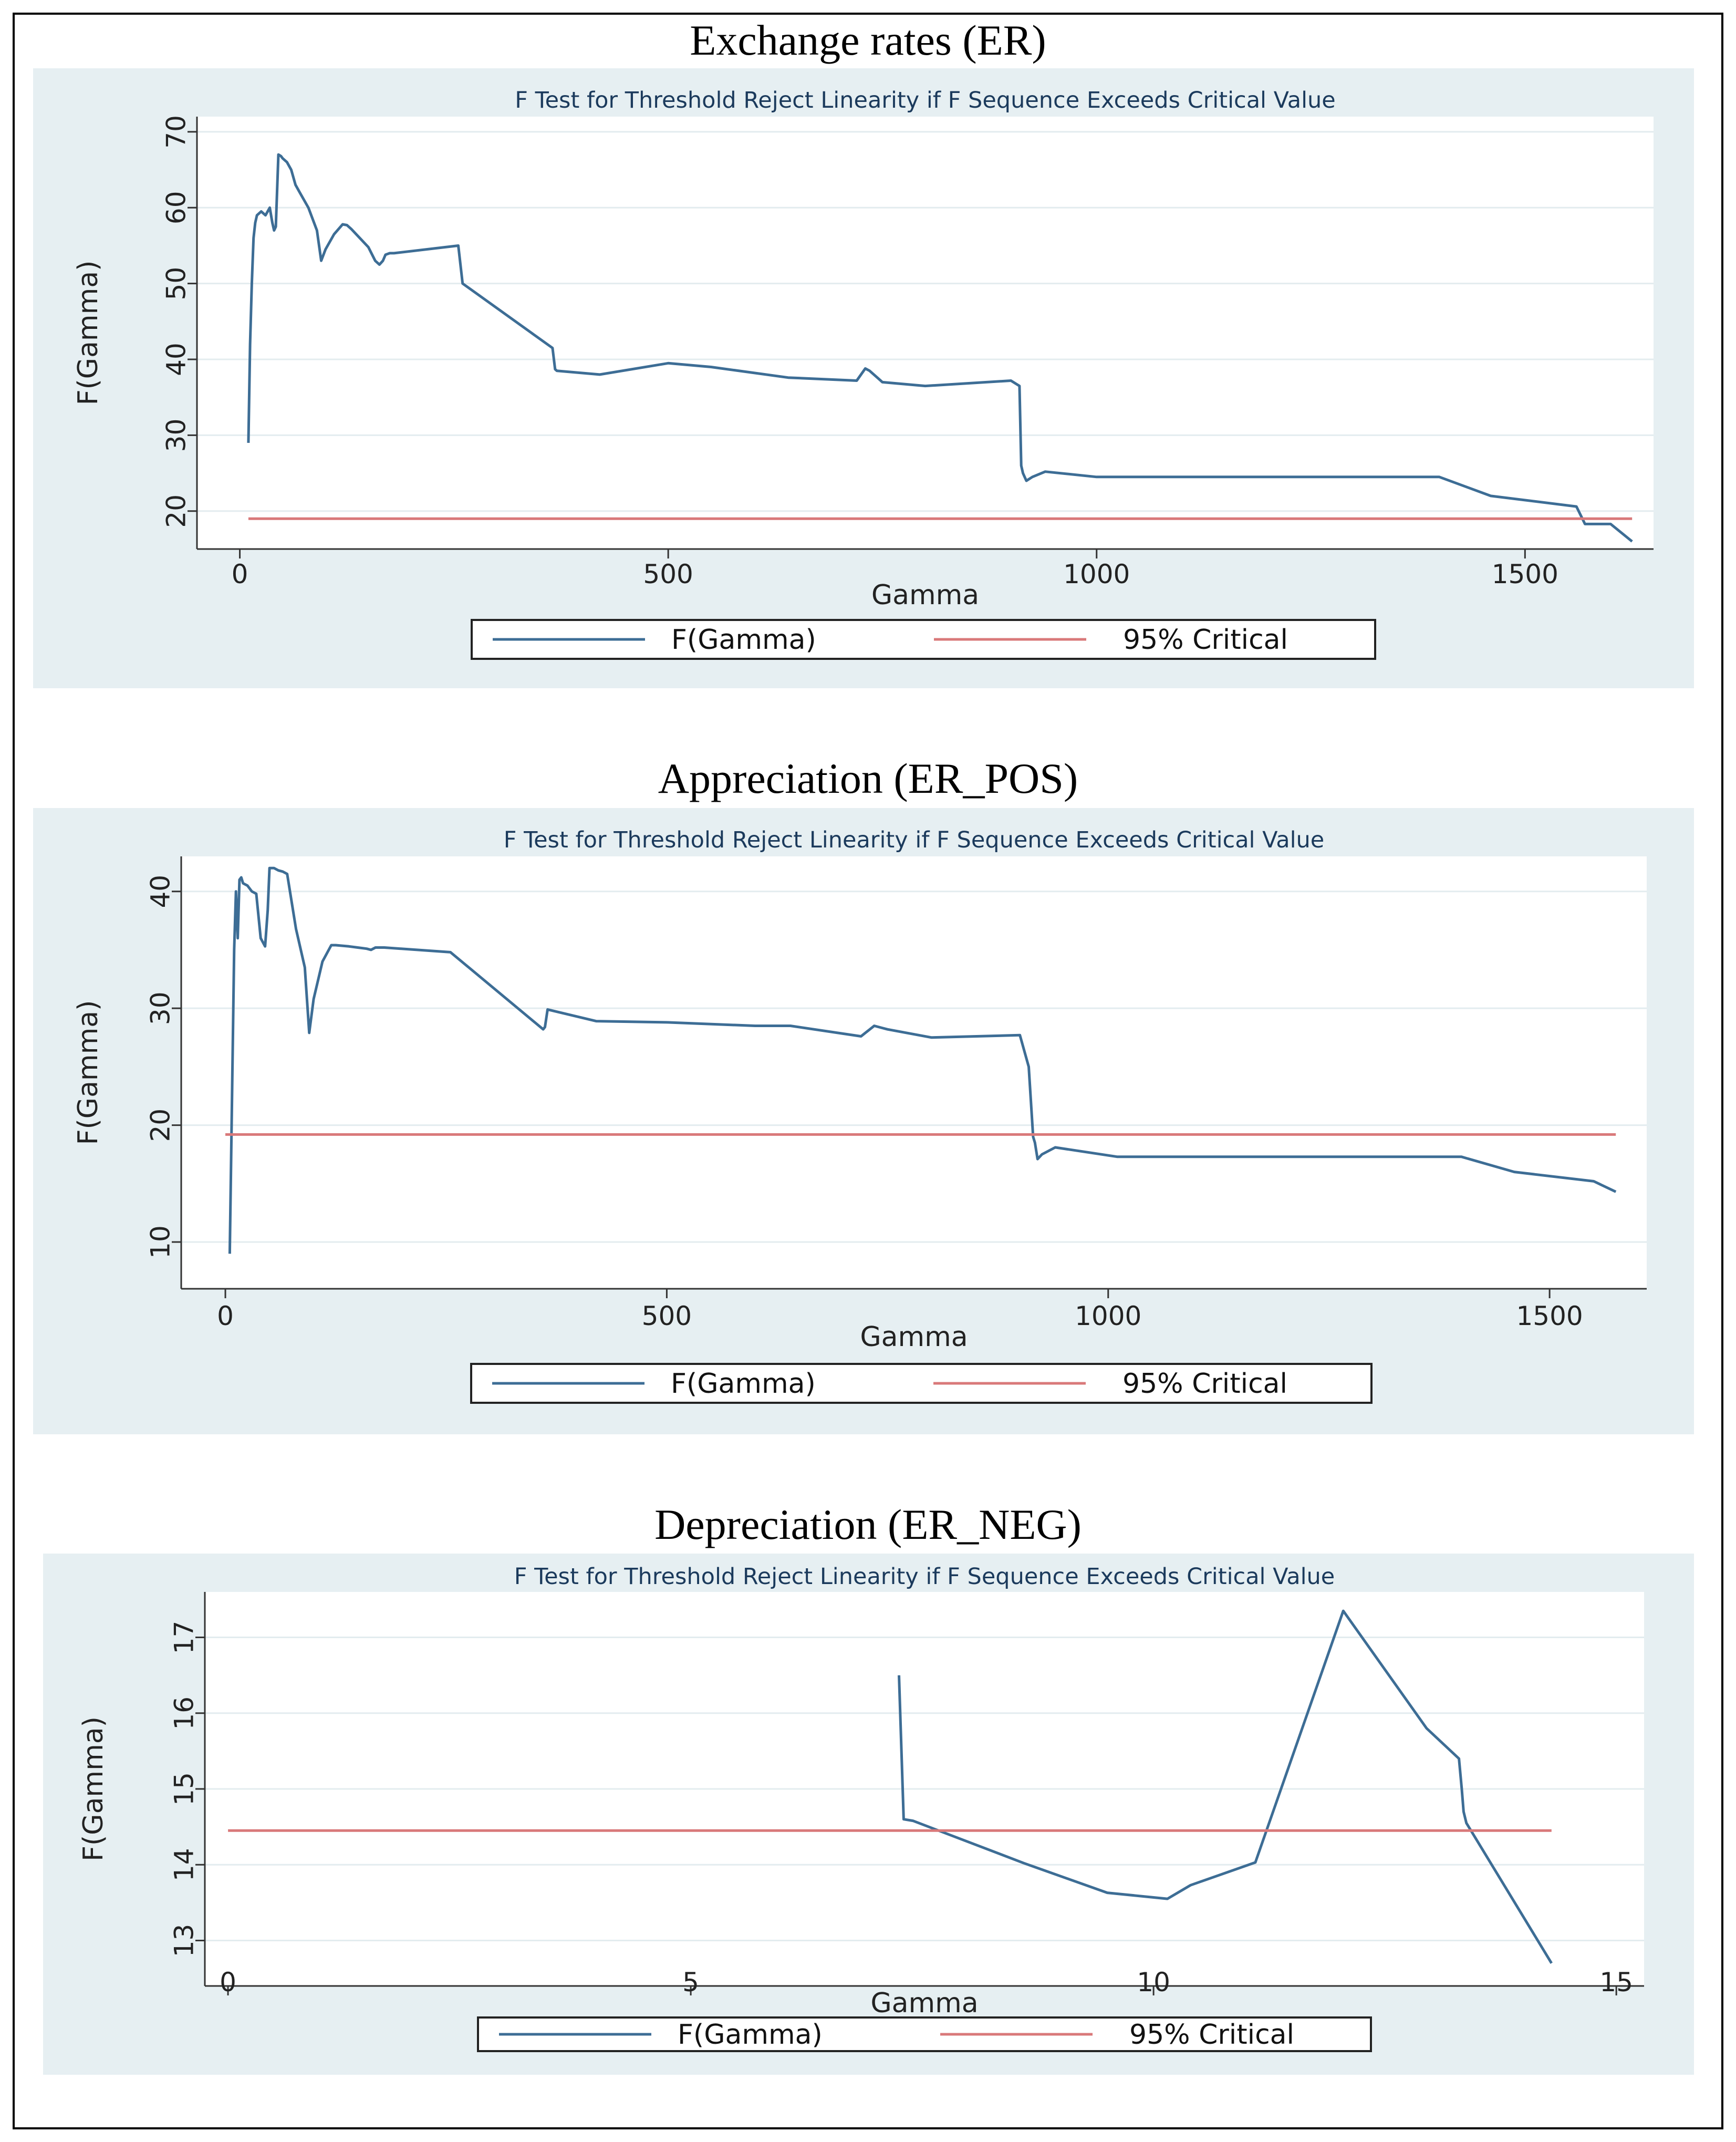 The height and width of the screenshot is (2142, 1736). I want to click on y-tick-label: 50, so click(177, 284).